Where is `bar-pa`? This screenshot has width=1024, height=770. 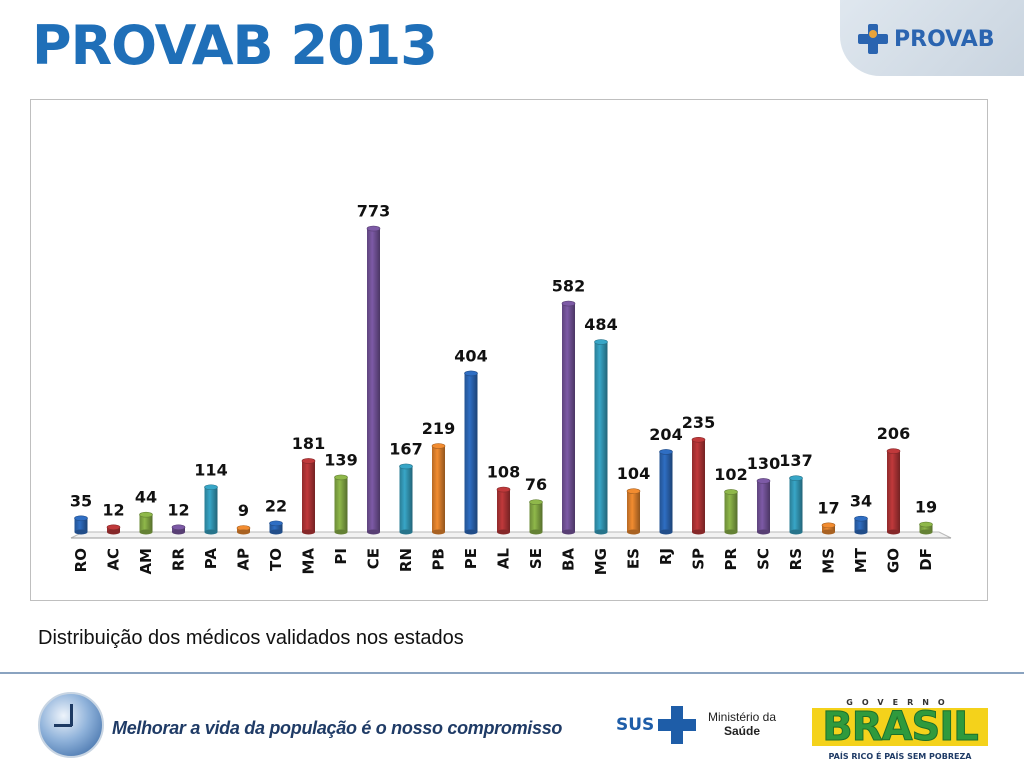
bar-pa is located at coordinates (211, 509).